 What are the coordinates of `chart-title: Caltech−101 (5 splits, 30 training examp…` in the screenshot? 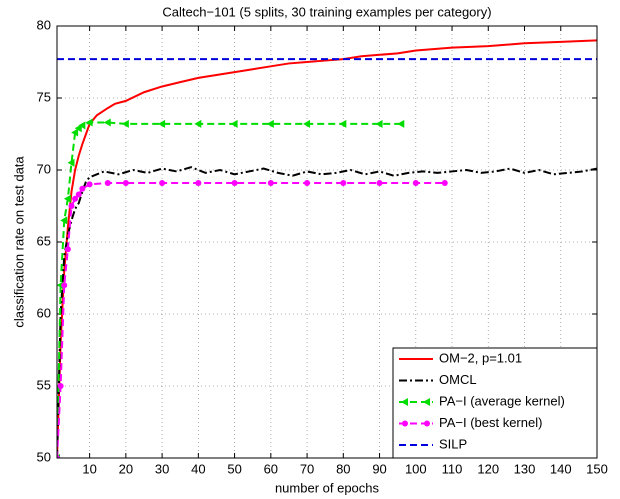 It's located at (326, 11).